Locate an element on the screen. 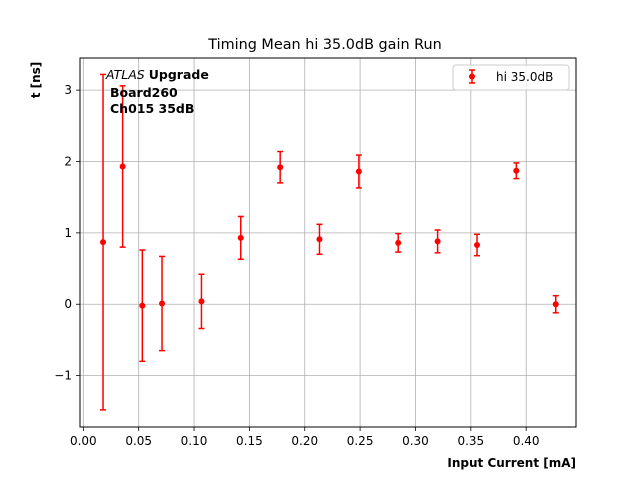  x-tick-label: 0.30 is located at coordinates (415, 441).